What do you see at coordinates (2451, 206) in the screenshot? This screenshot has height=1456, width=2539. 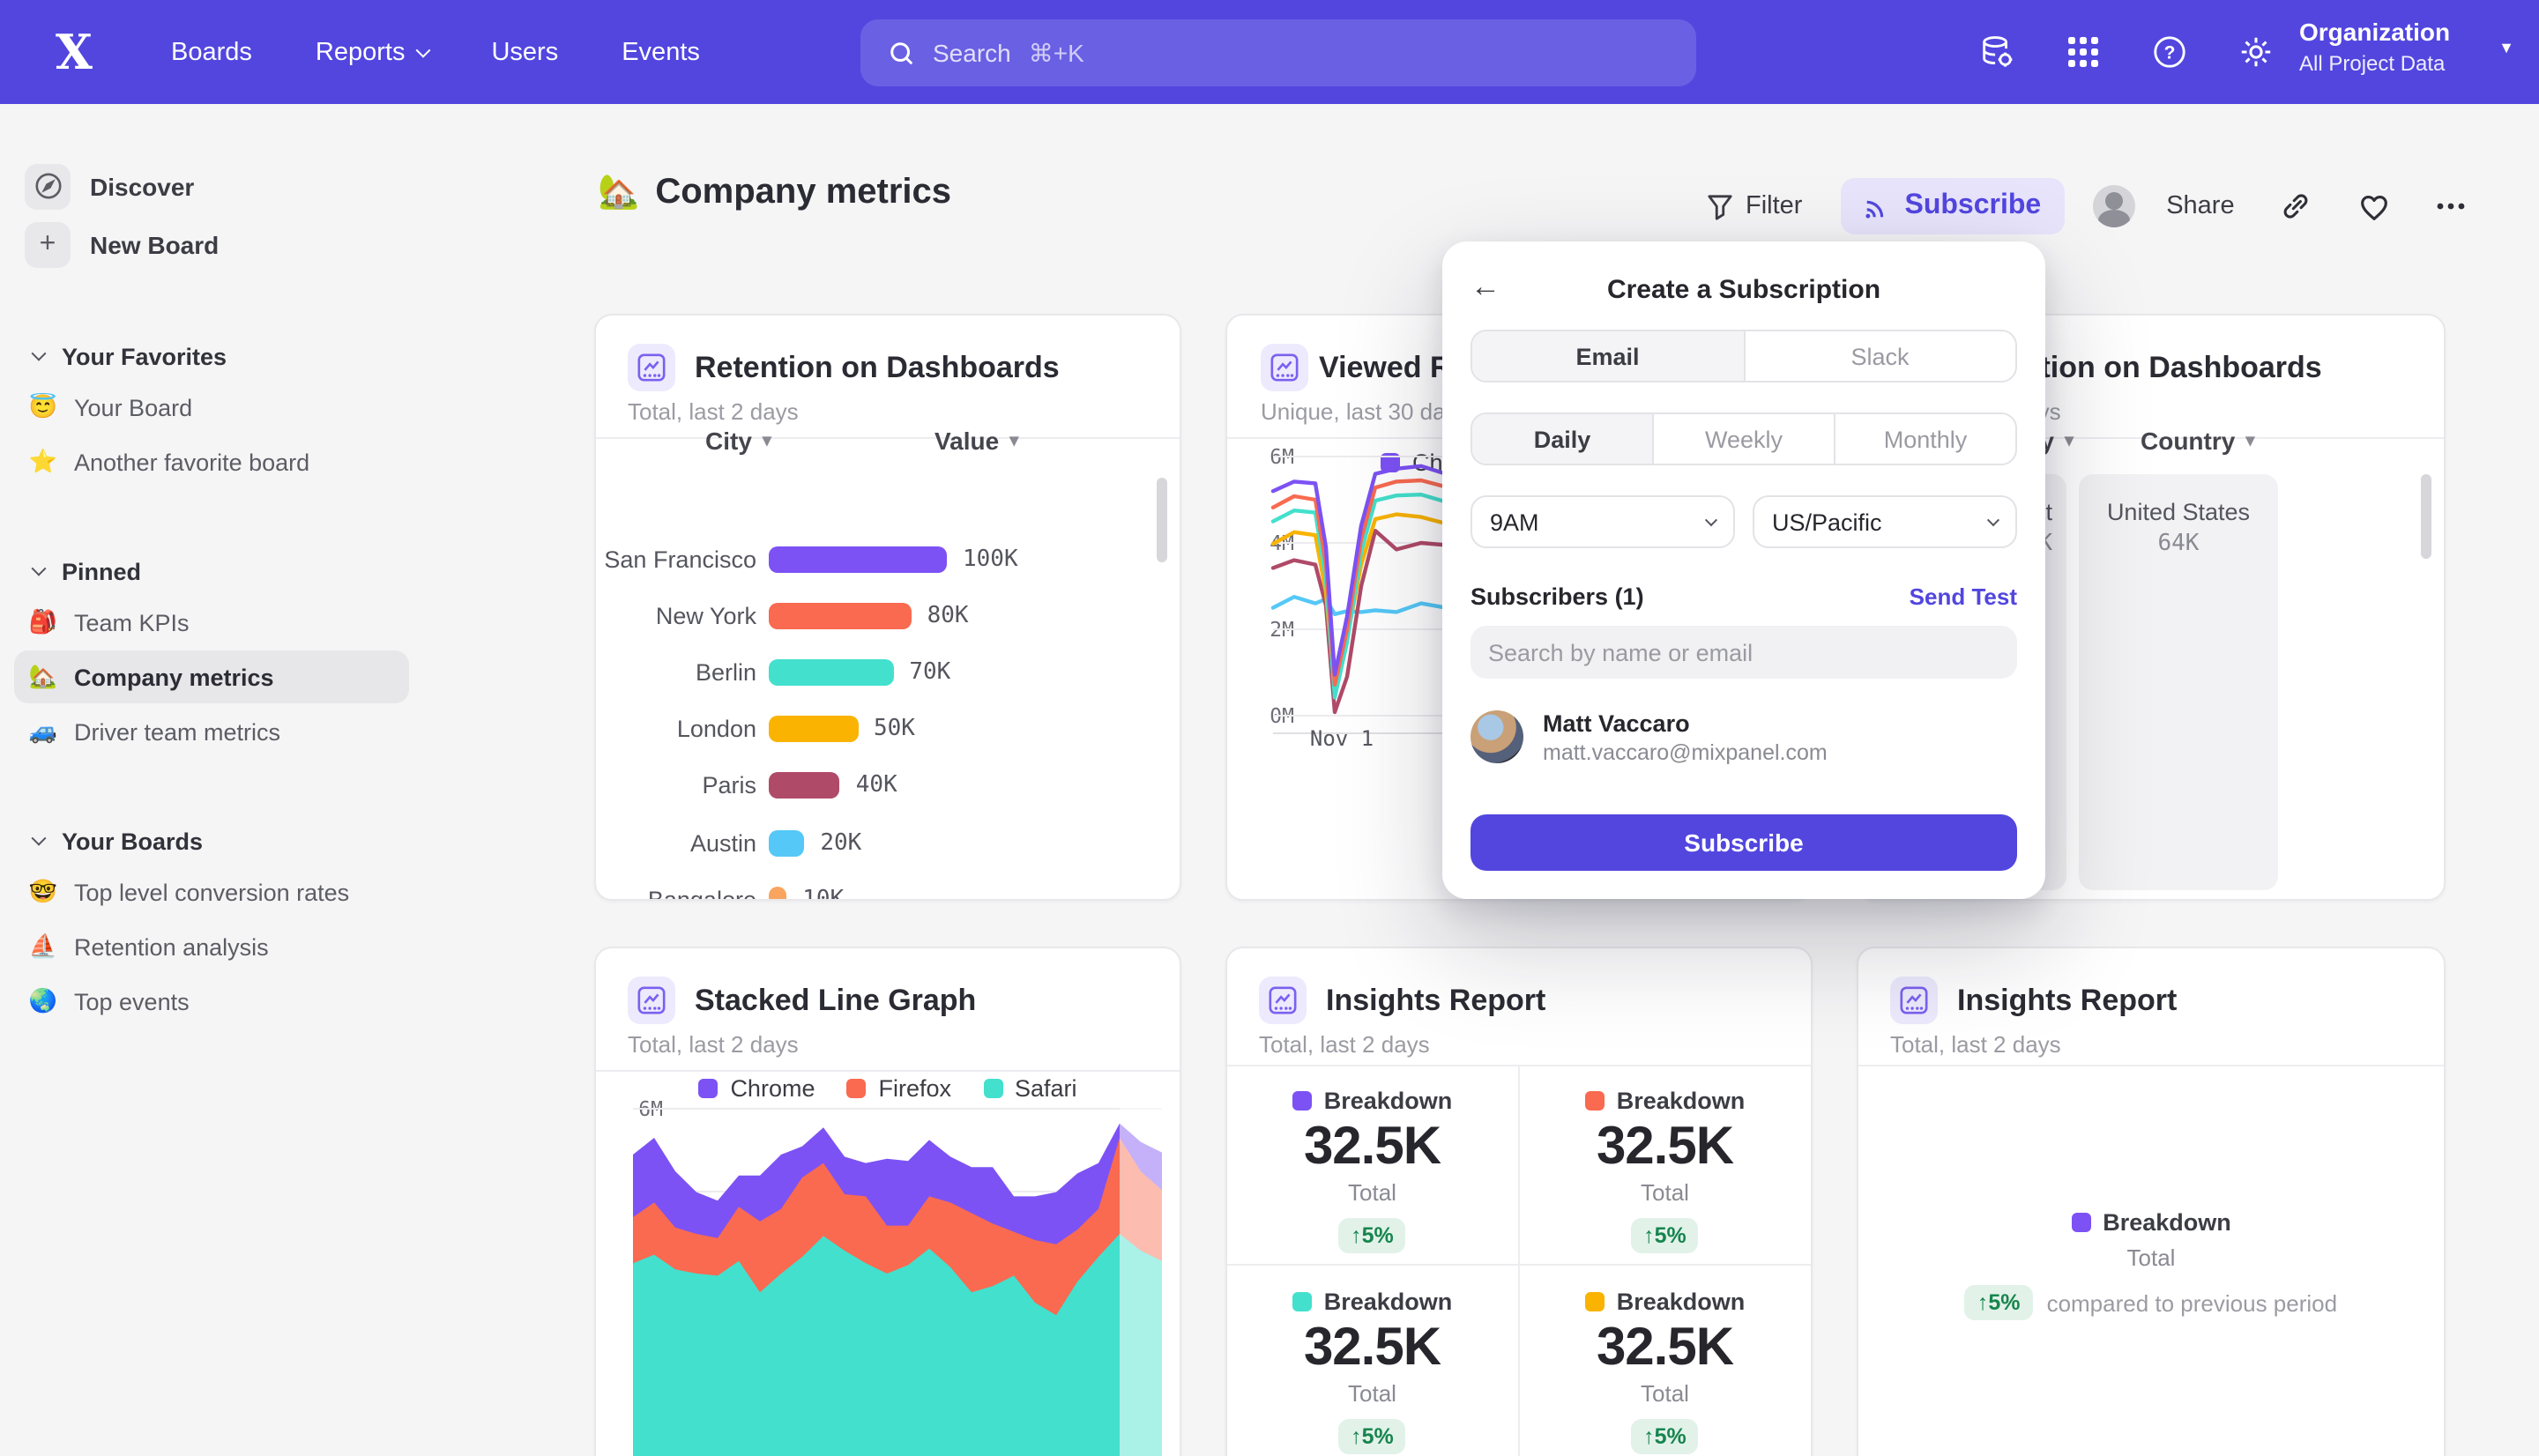 I see `more-options-icon` at bounding box center [2451, 206].